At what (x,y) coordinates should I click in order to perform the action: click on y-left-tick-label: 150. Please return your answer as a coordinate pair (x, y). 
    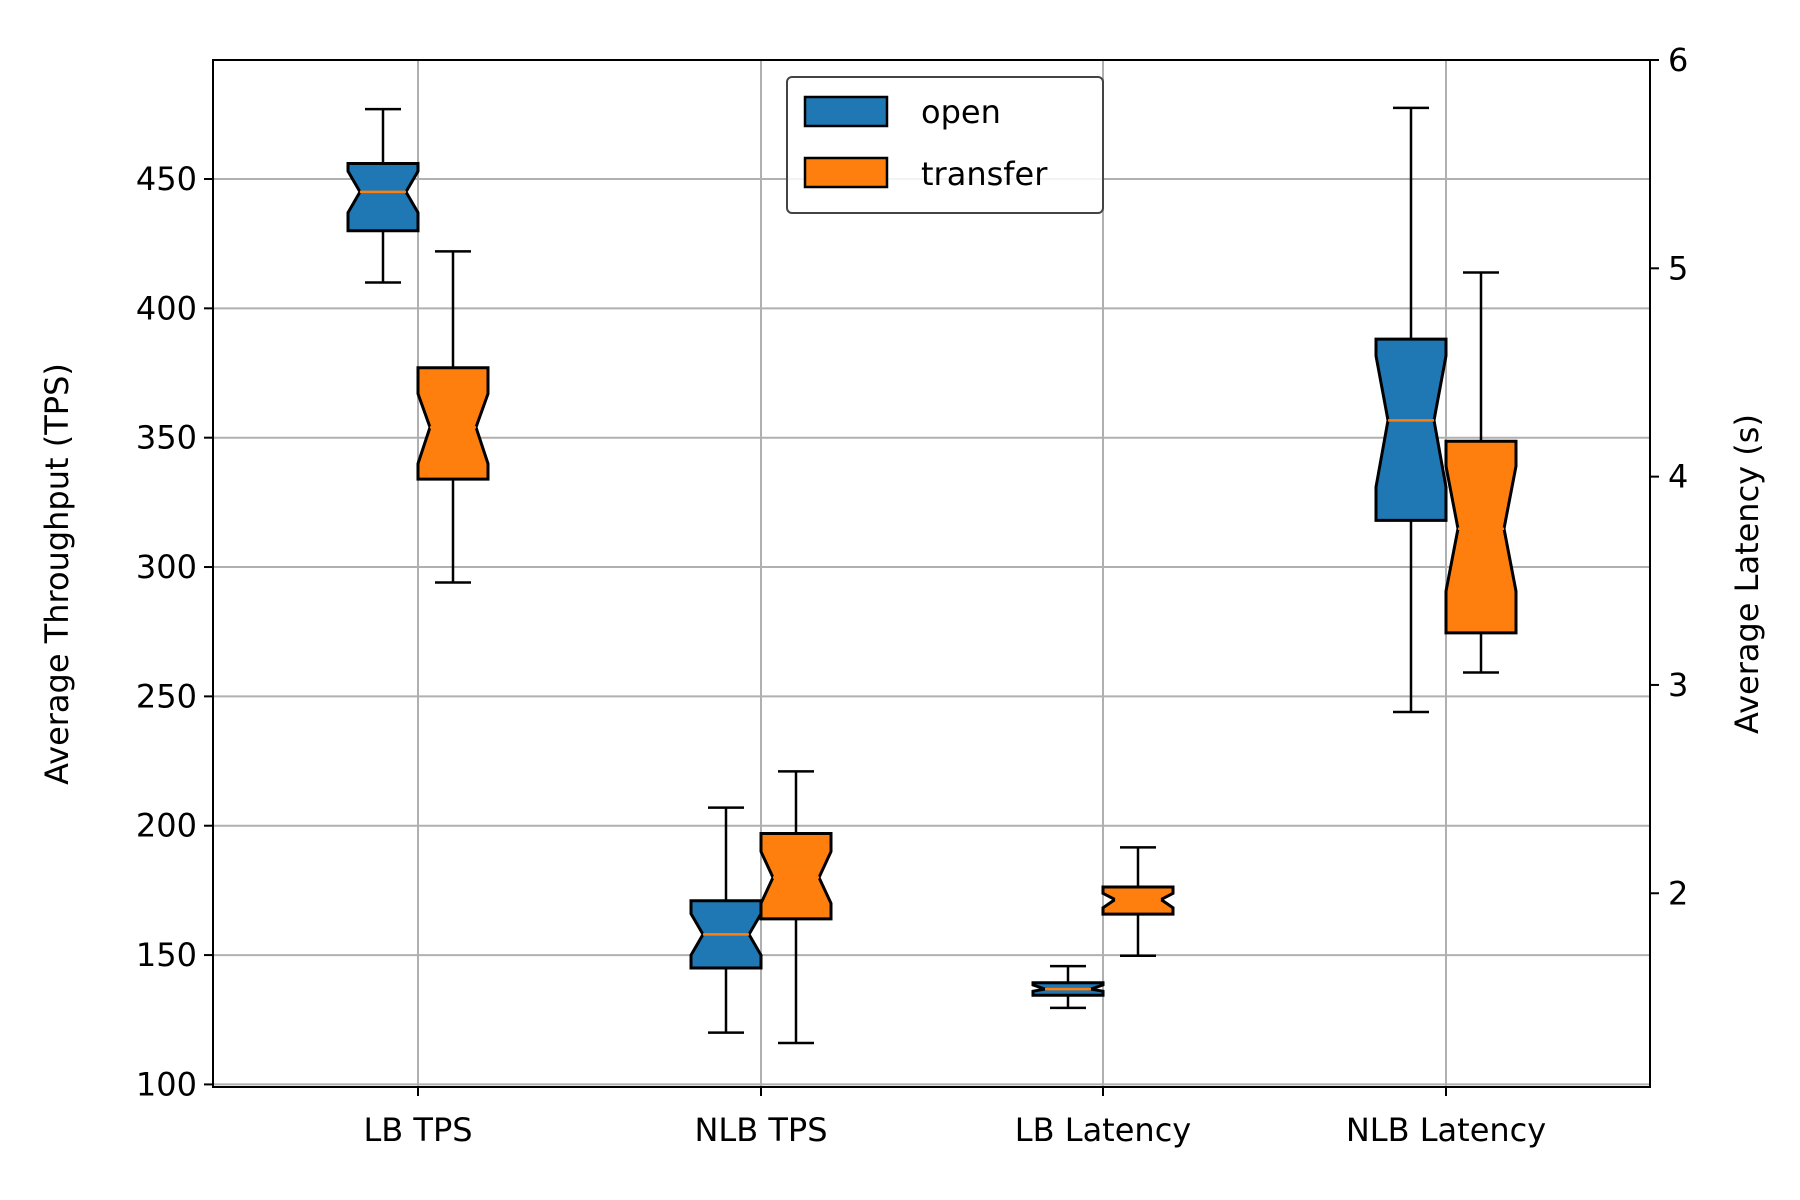
    Looking at the image, I should click on (166, 955).